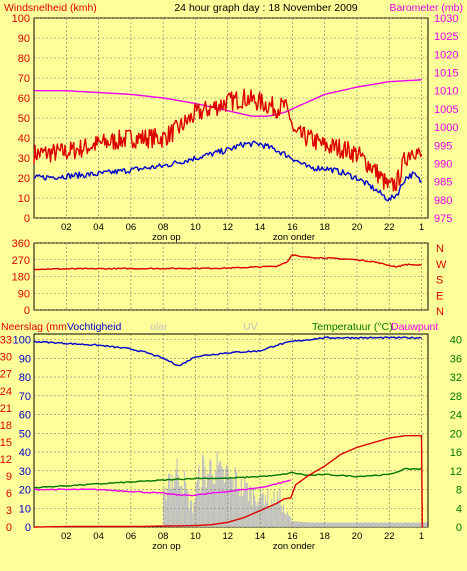 This screenshot has height=571, width=467. What do you see at coordinates (21, 244) in the screenshot?
I see `wind-direction-tick-label: 360` at bounding box center [21, 244].